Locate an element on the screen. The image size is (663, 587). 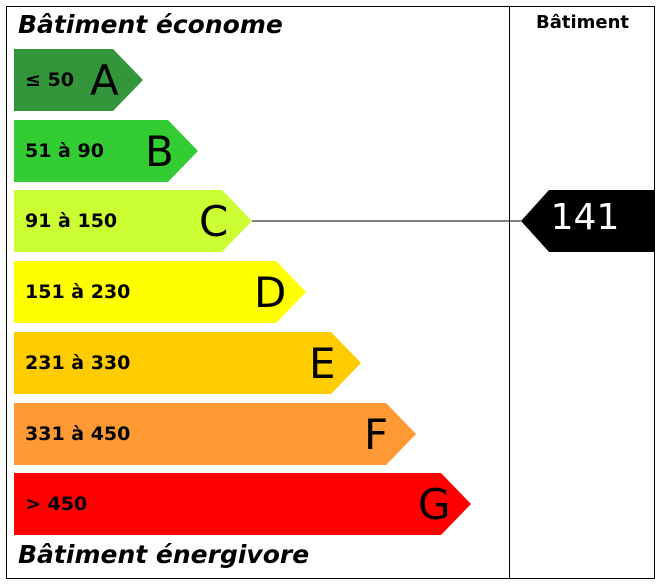
class-letter-g: G is located at coordinates (434, 504).